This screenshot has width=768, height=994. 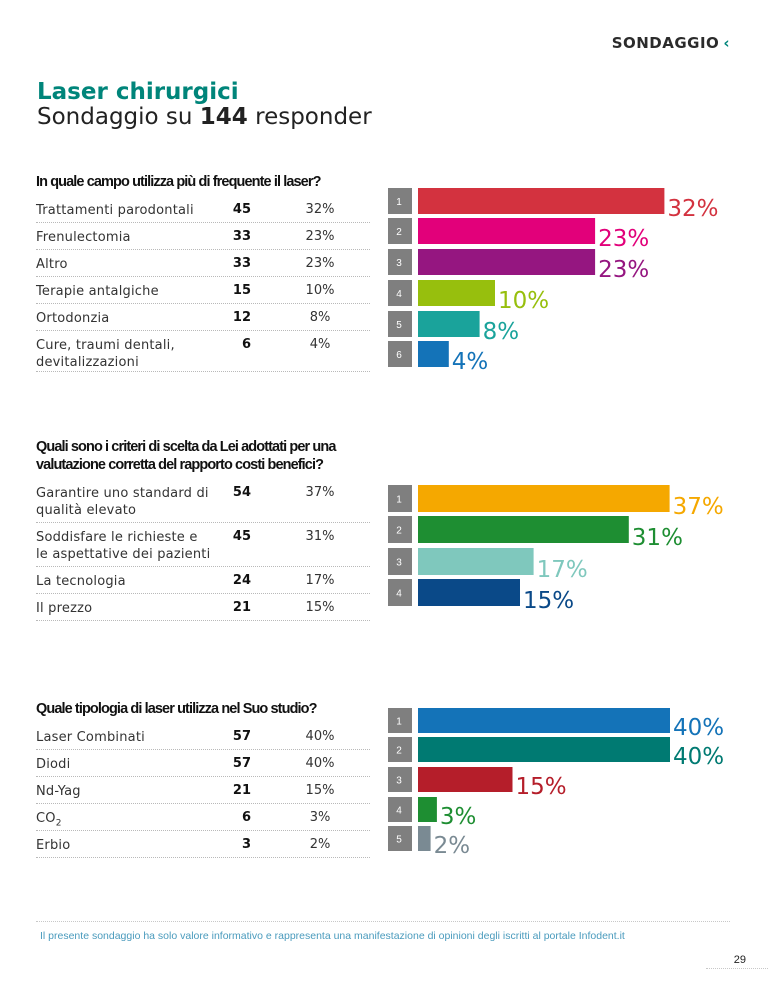 What do you see at coordinates (203, 763) in the screenshot?
I see `table-row: Diodi 57 40%` at bounding box center [203, 763].